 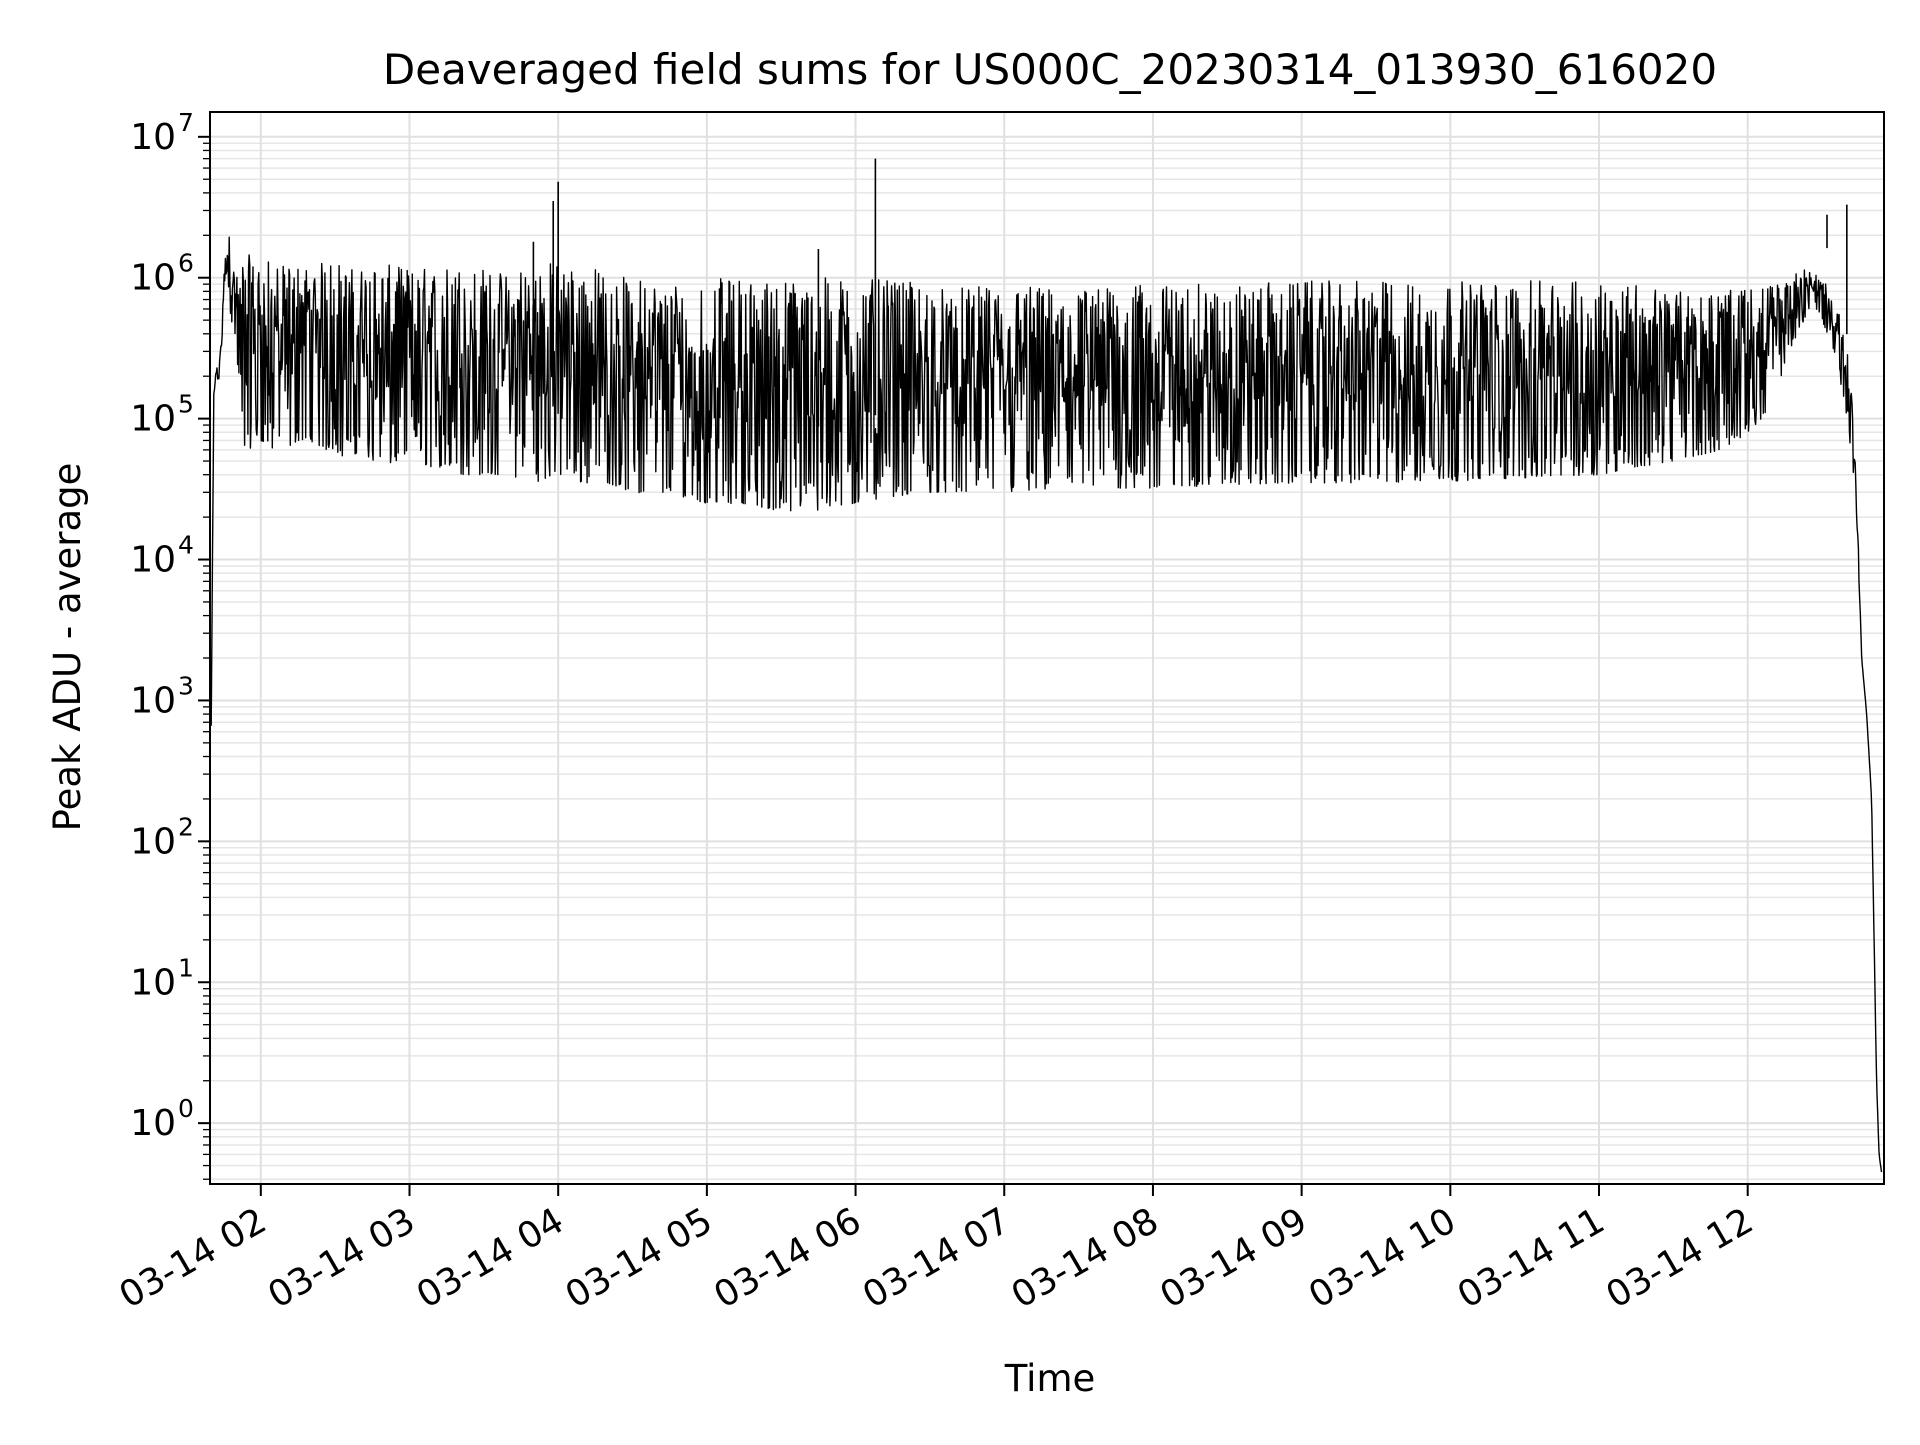 I want to click on y-tick-exponent: 2, so click(x=186, y=826).